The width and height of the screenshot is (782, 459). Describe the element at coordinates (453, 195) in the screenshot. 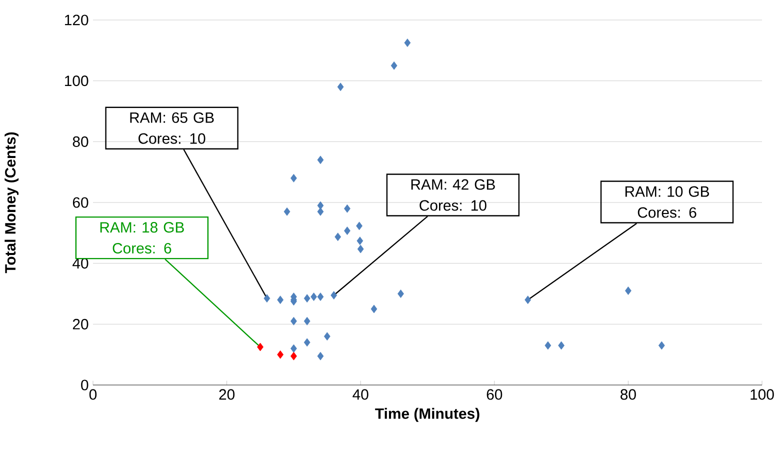

I see `annotation: RAM: 42 GB Cores: 10` at that location.